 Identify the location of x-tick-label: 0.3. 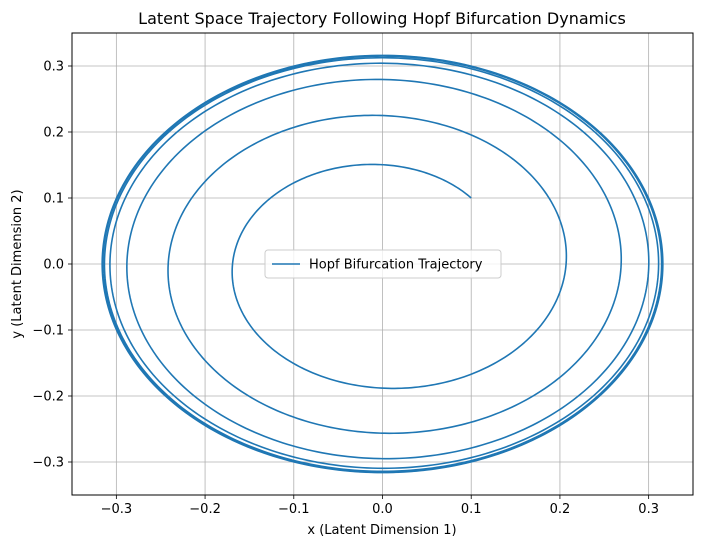
(648, 509).